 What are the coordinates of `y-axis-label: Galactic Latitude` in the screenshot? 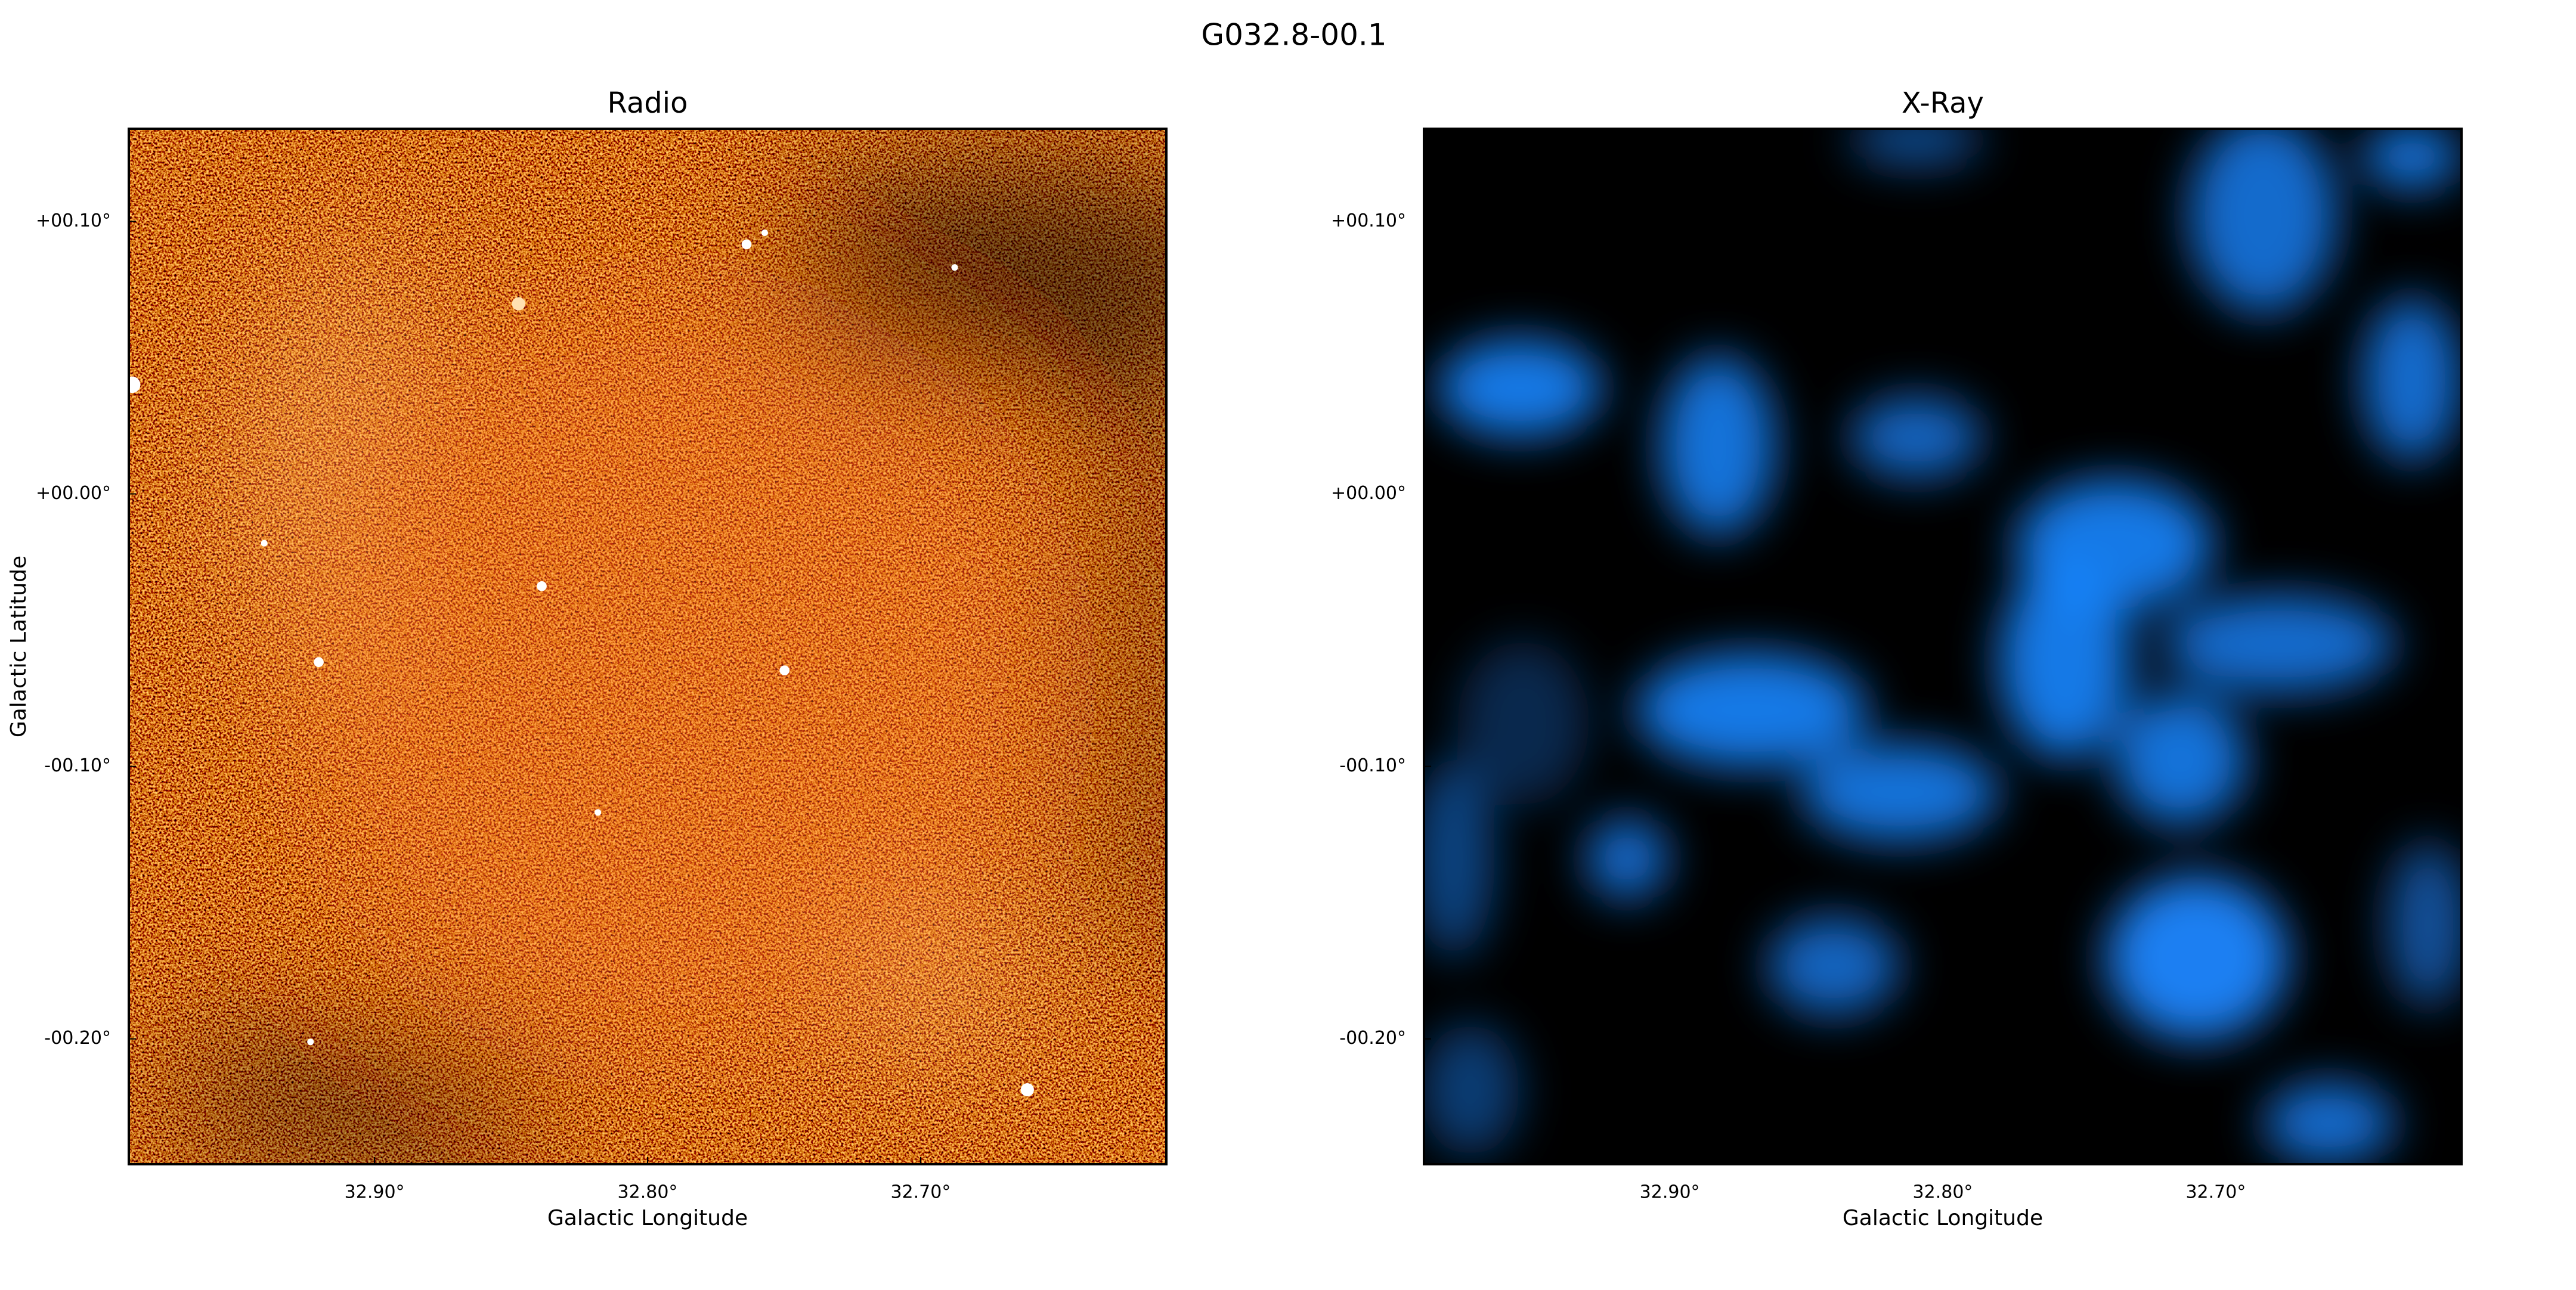 It's located at (19, 646).